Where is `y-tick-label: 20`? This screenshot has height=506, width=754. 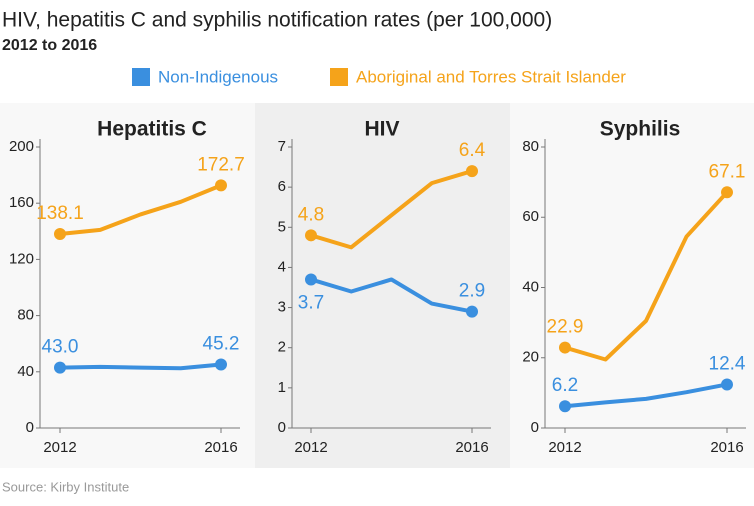
y-tick-label: 20 is located at coordinates (530, 357).